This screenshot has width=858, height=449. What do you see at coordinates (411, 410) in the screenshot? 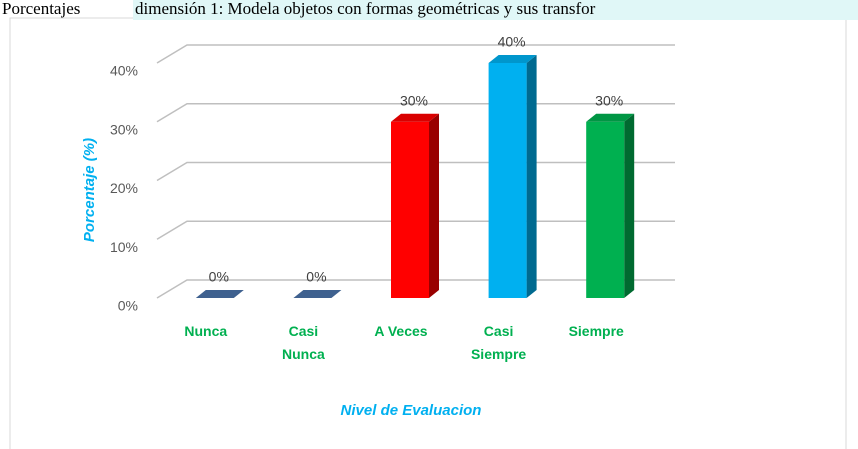
I see `x-axis-title: Nivel de Evaluacion` at bounding box center [411, 410].